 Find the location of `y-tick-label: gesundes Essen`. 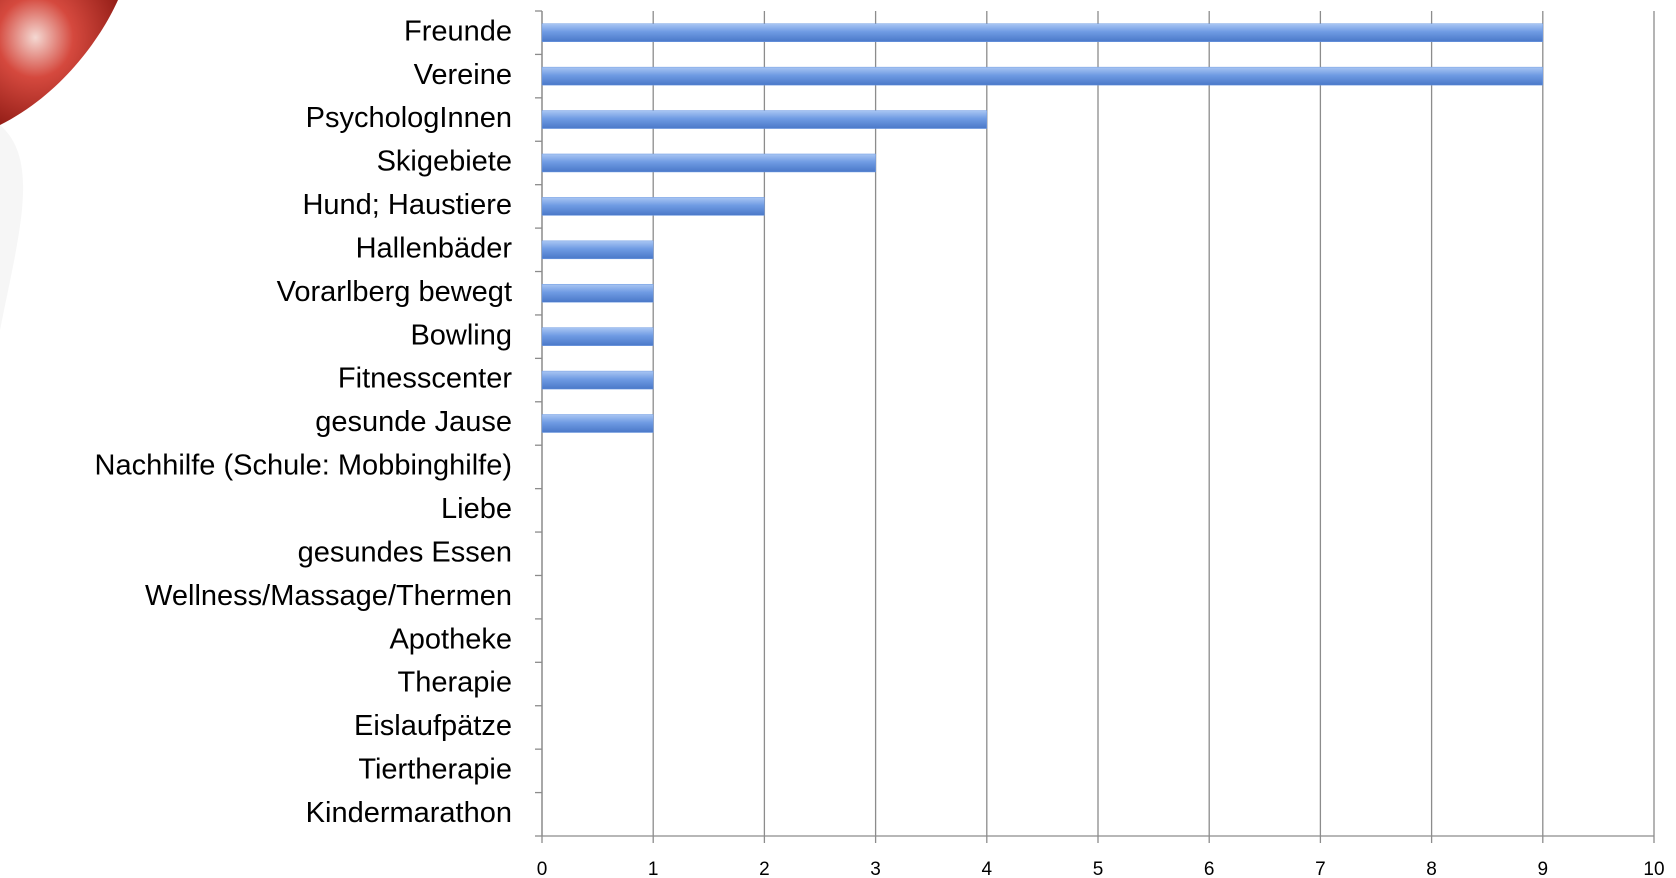

y-tick-label: gesundes Essen is located at coordinates (405, 552).